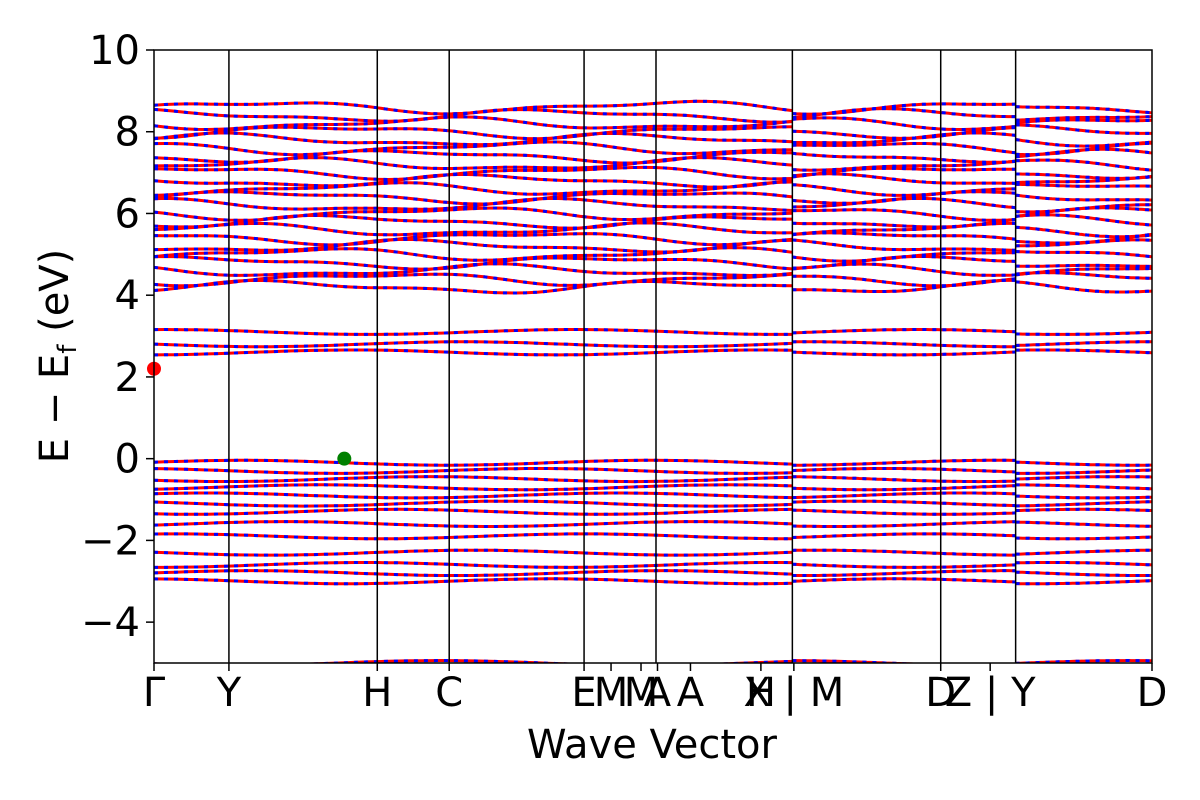 Image resolution: width=1200 pixels, height=800 pixels. What do you see at coordinates (229, 693) in the screenshot?
I see `x-tick-label: Y` at bounding box center [229, 693].